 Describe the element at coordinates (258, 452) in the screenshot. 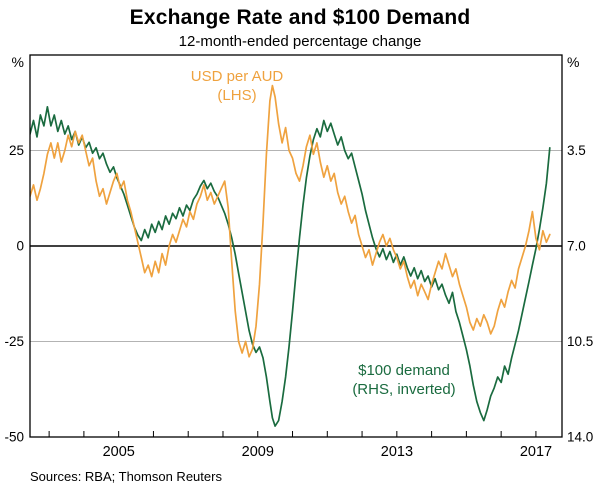

I see `x-label-2009: 2009` at that location.